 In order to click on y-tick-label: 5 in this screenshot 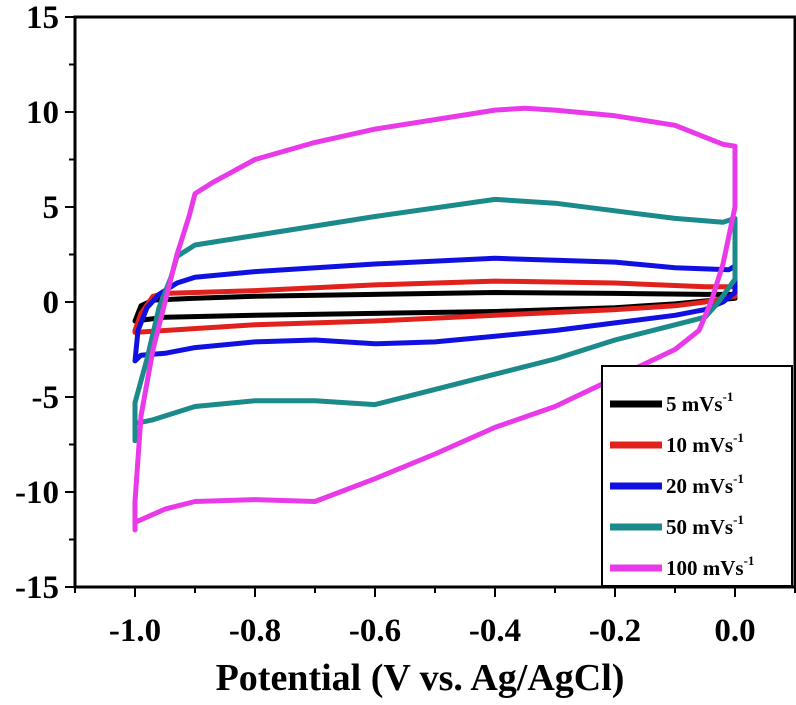, I will do `click(51, 208)`.